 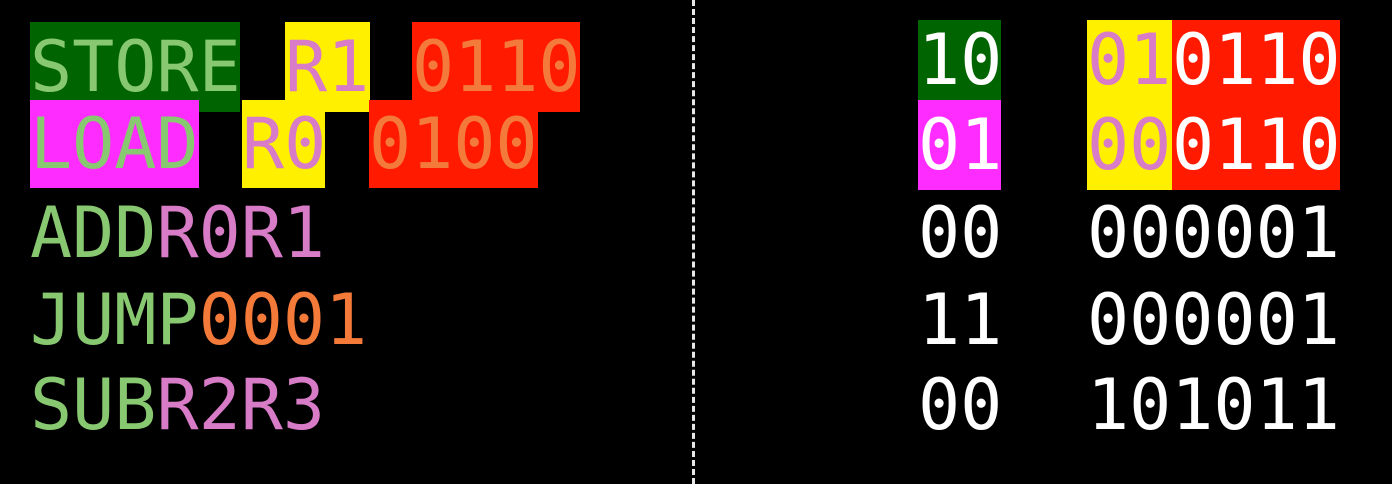 I want to click on machine-line-4: 11 000001, so click(x=1129, y=320).